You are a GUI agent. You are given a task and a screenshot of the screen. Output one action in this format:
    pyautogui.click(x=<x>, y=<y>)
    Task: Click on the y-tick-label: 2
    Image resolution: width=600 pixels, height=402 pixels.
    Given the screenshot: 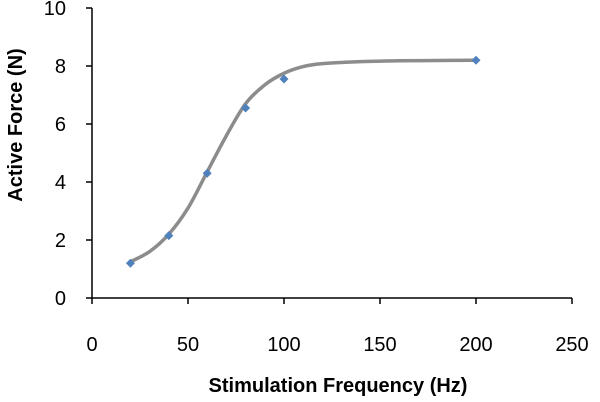 What is the action you would take?
    pyautogui.click(x=60, y=241)
    